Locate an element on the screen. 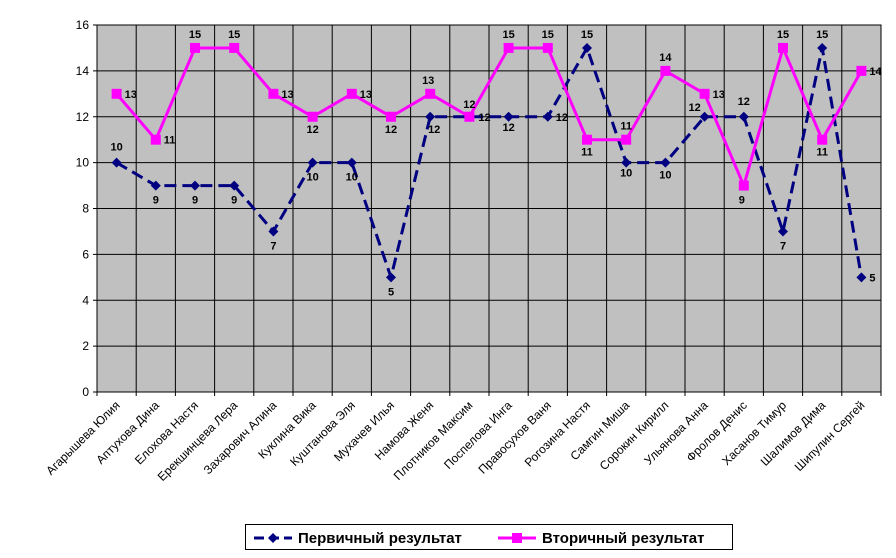 This screenshot has width=896, height=558. x-tick-label: Сорокин Кирилл is located at coordinates (634, 435).